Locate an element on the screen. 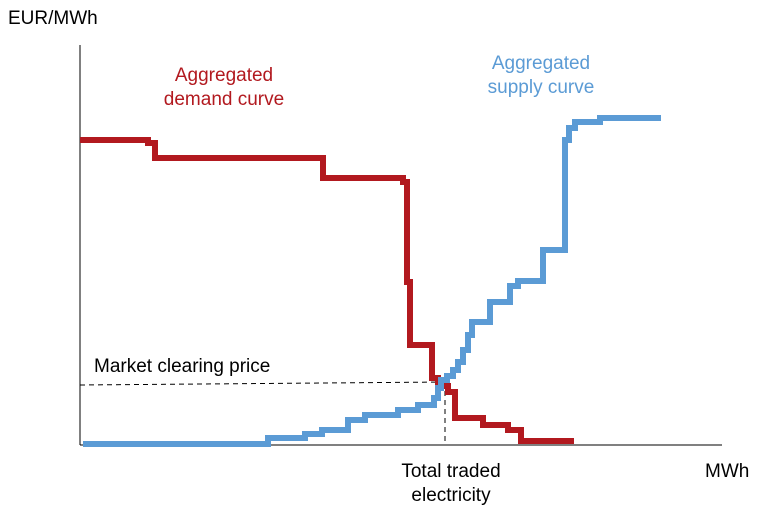 The height and width of the screenshot is (509, 762). price-label: Market clearing price is located at coordinates (182, 366).